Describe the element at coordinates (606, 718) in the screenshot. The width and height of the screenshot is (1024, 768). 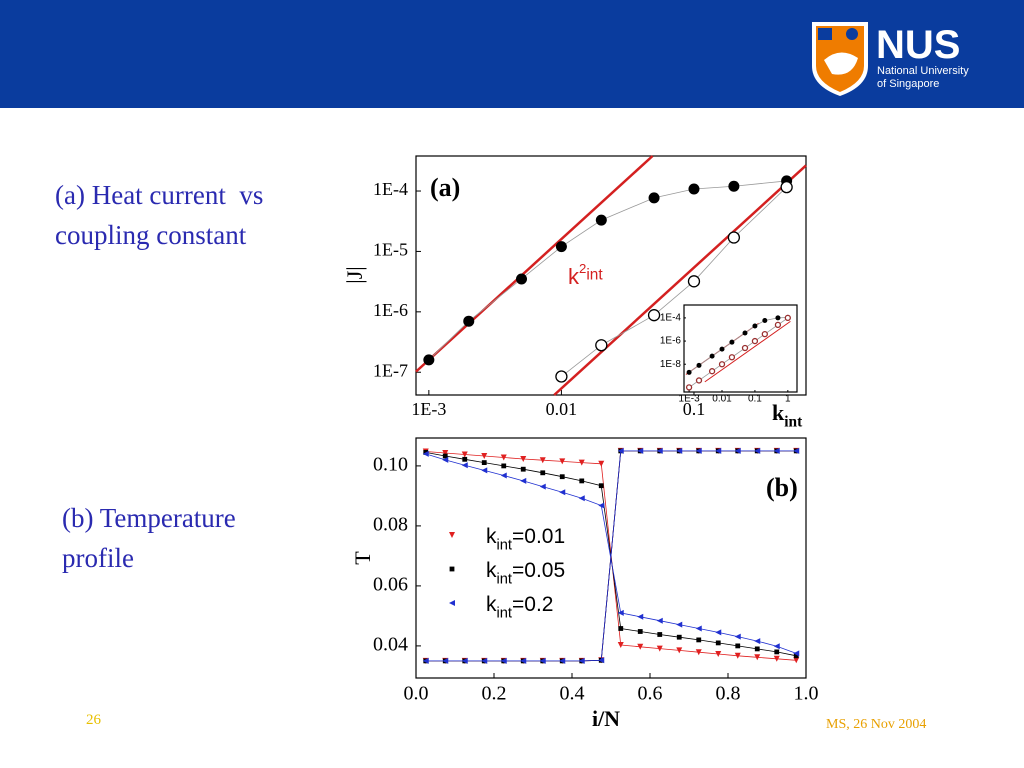
I see `x-axis-label: i/N` at that location.